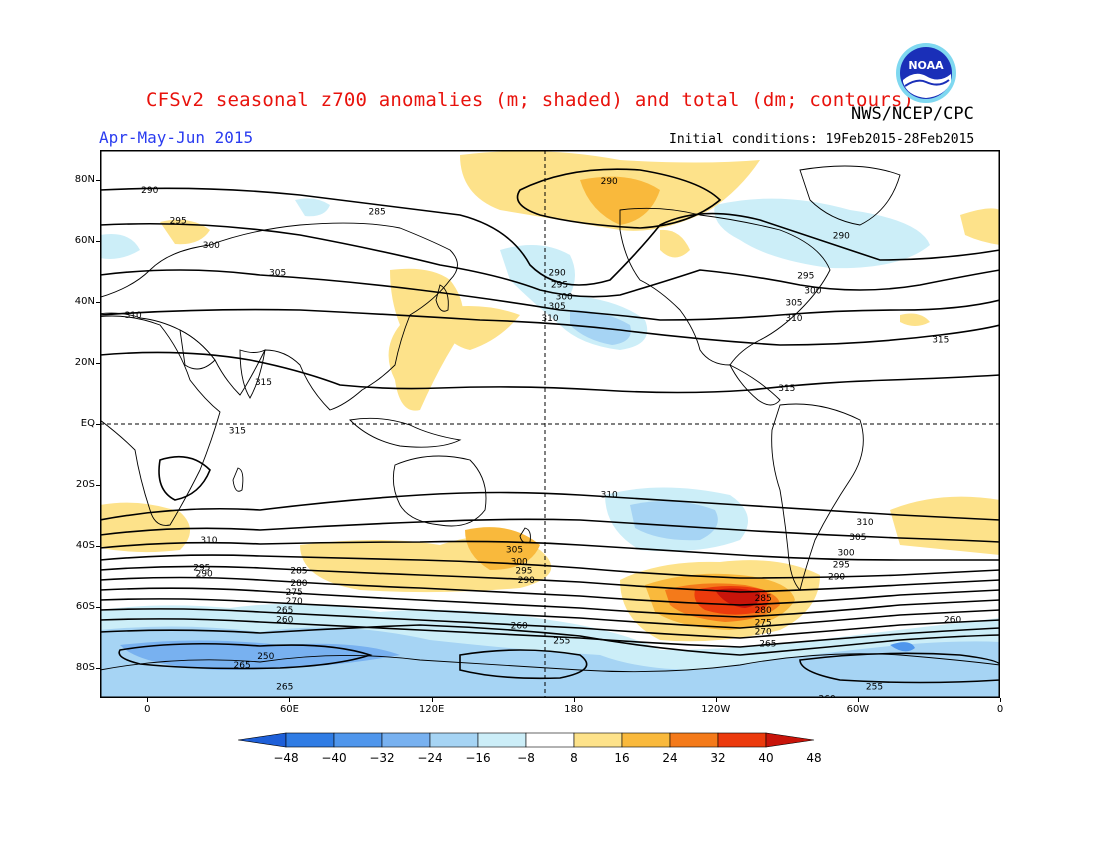 The width and height of the screenshot is (1100, 850). I want to click on coastline-arabia, so click(197, 349).